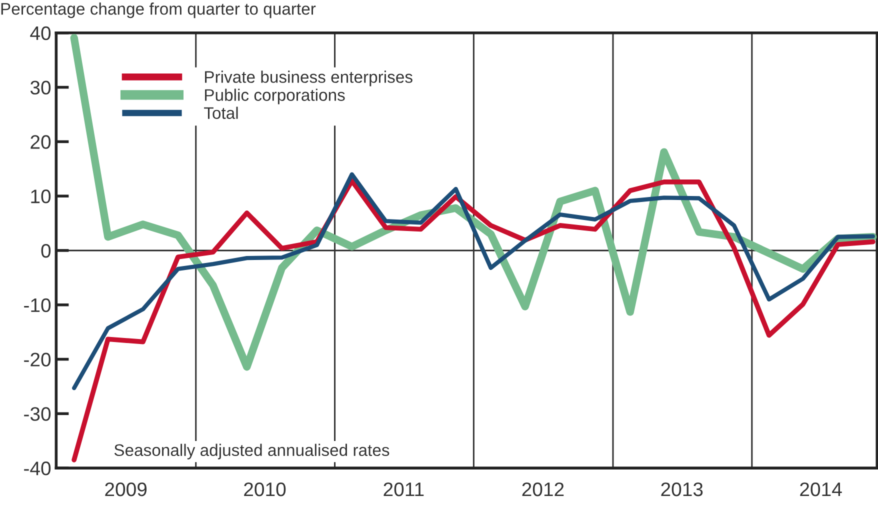 This screenshot has height=506, width=878. Describe the element at coordinates (404, 489) in the screenshot. I see `x-tick-label: 2011` at that location.